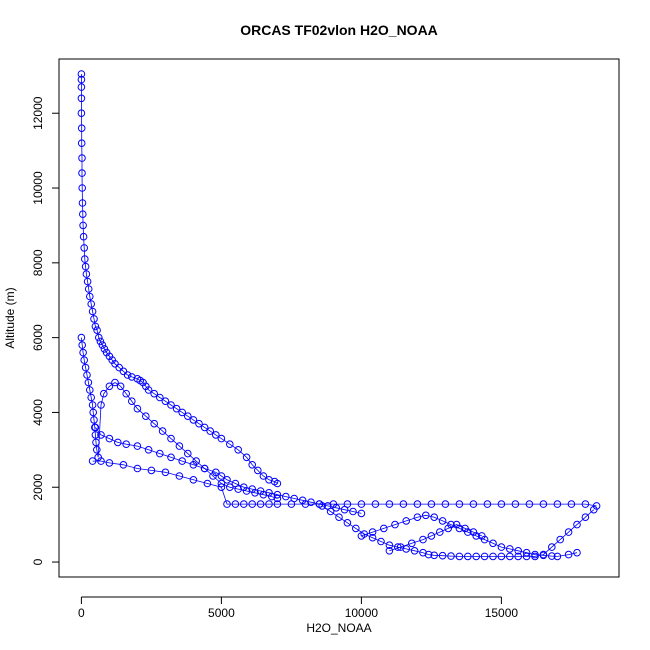  Describe the element at coordinates (38, 337) in the screenshot. I see `y-tick-label: 6000` at that location.